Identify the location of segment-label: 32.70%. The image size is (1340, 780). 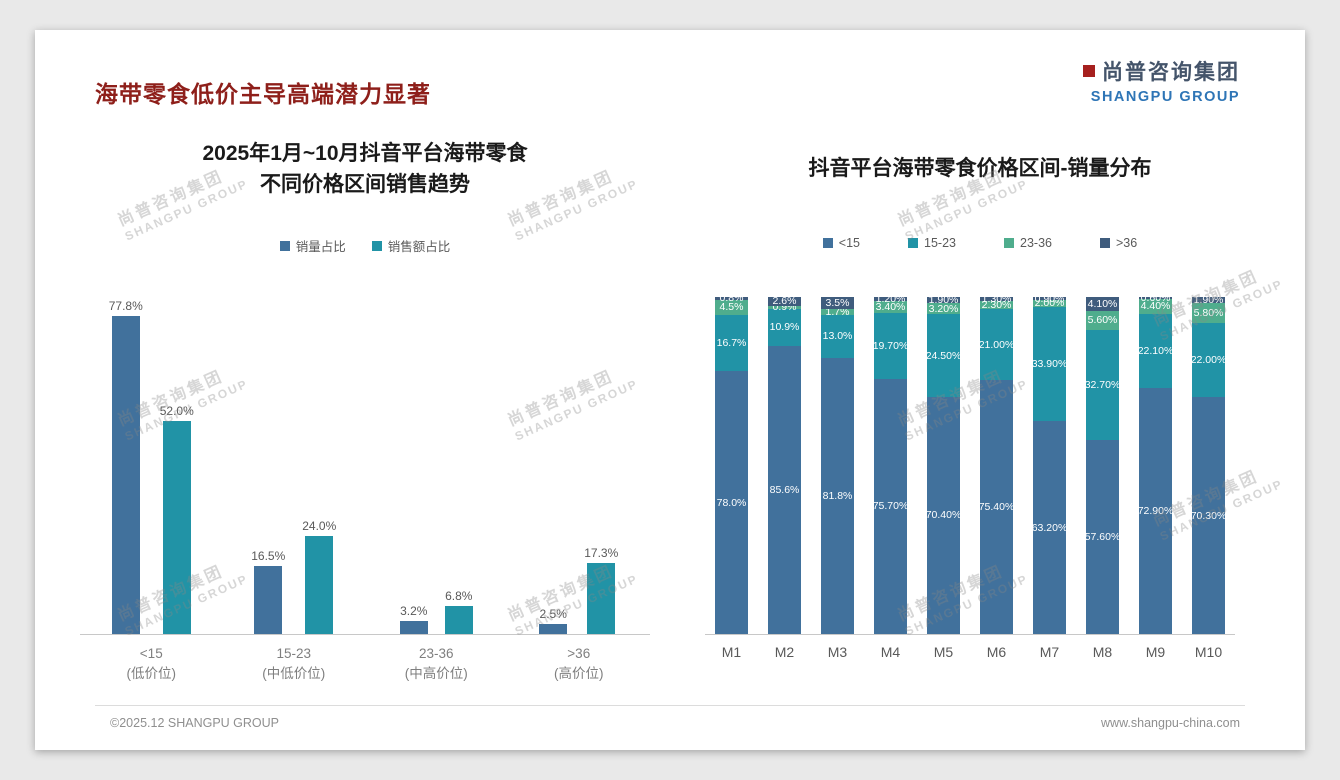
(1102, 384).